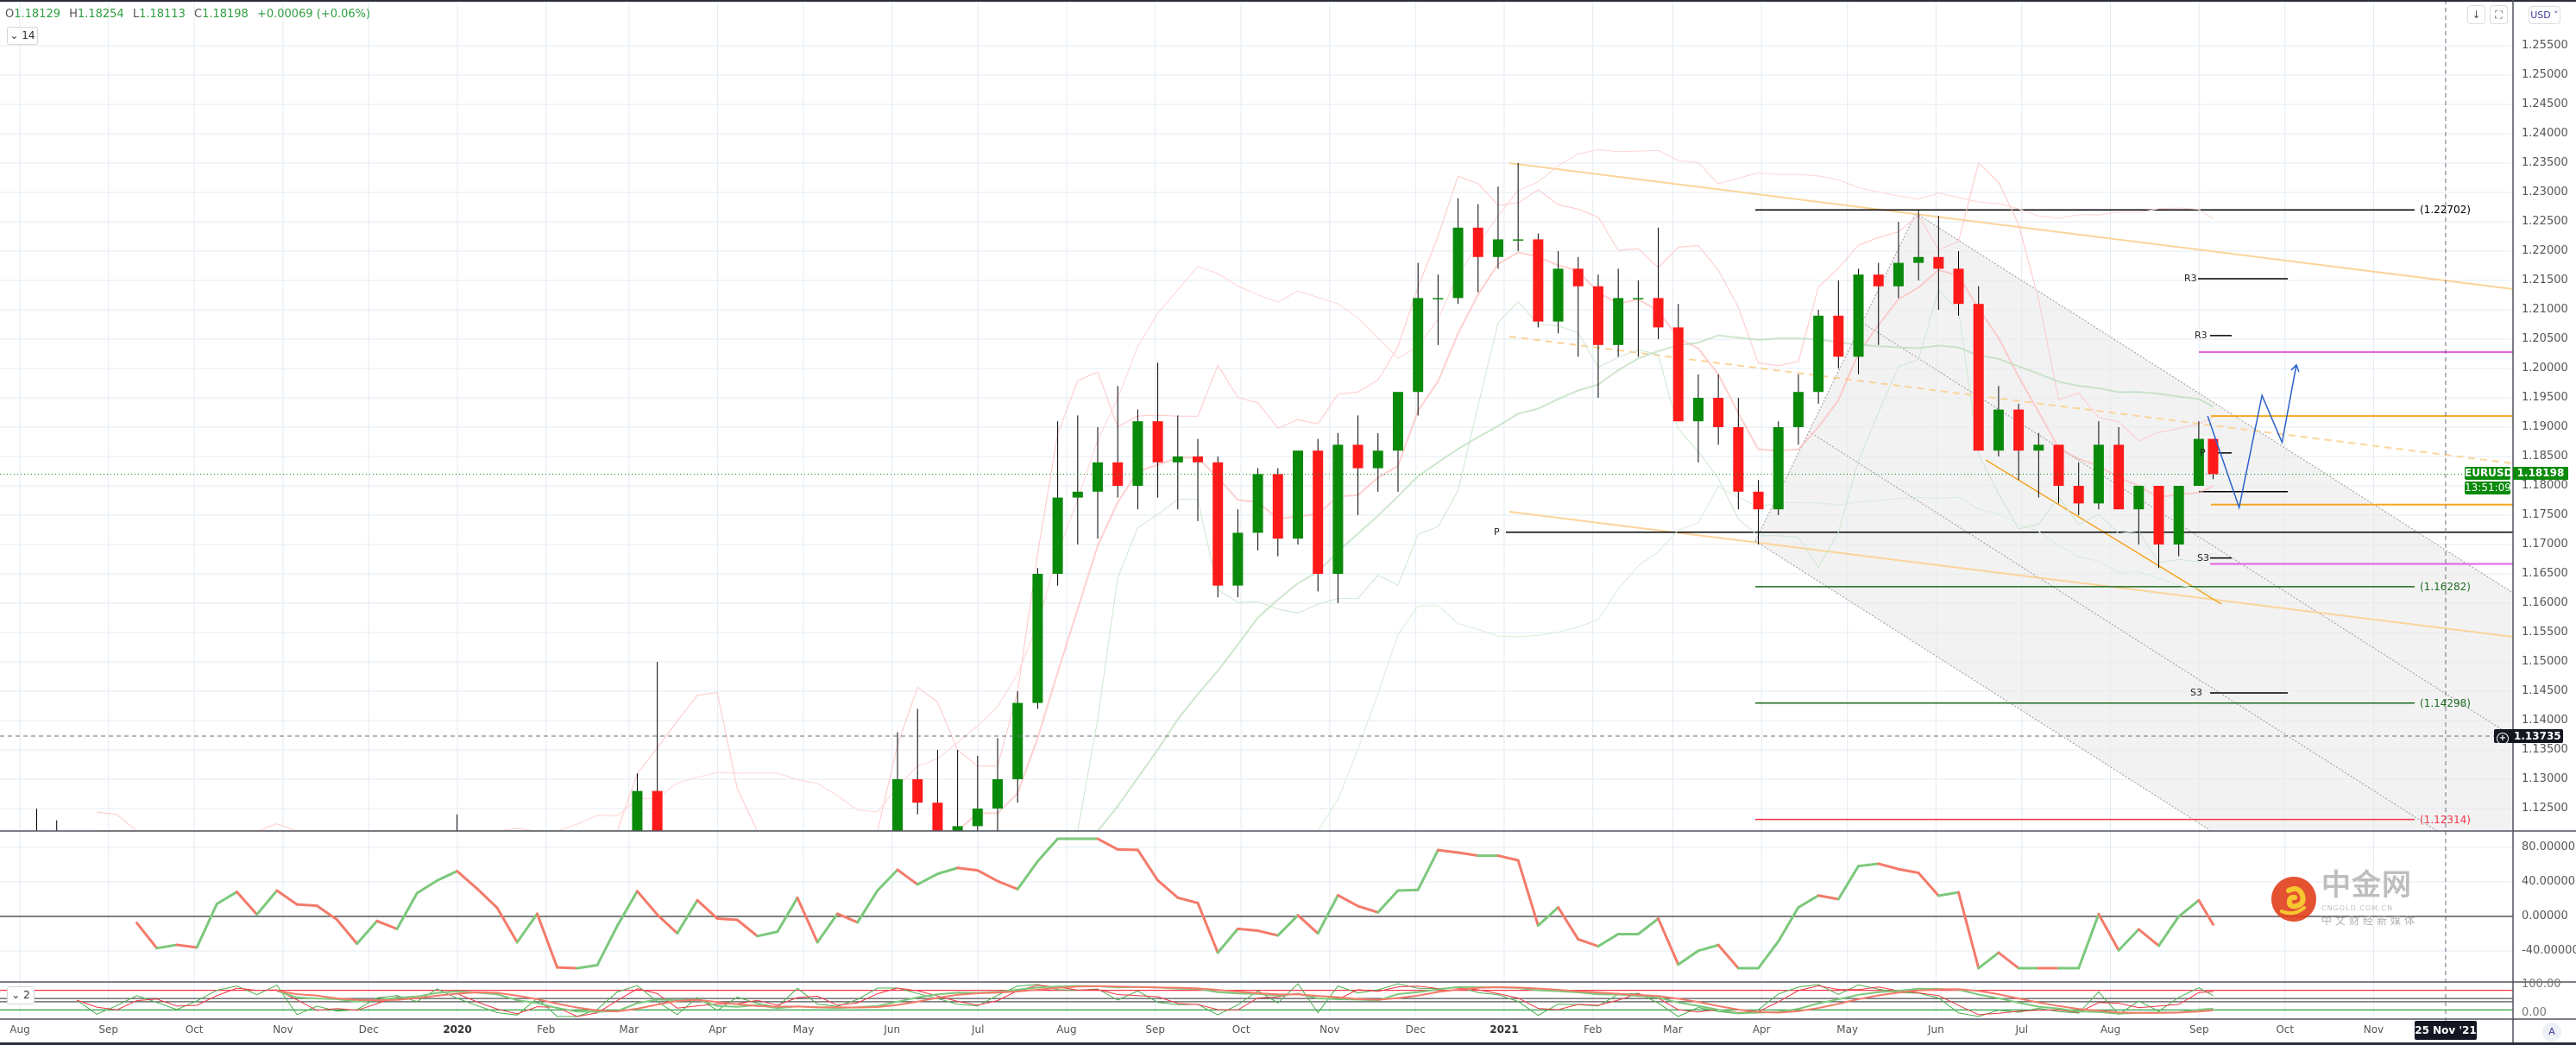 Image resolution: width=2576 pixels, height=1045 pixels. Describe the element at coordinates (2545, 749) in the screenshot. I see `price-tick-label: 1.13500` at that location.